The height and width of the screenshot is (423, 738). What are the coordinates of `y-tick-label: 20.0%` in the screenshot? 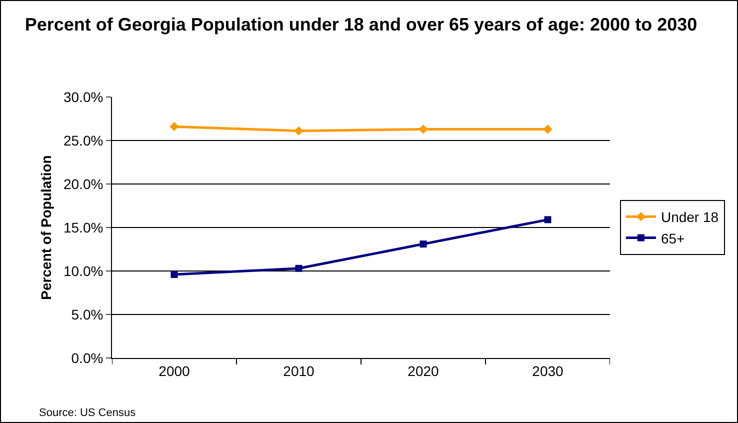 It's located at (83, 184).